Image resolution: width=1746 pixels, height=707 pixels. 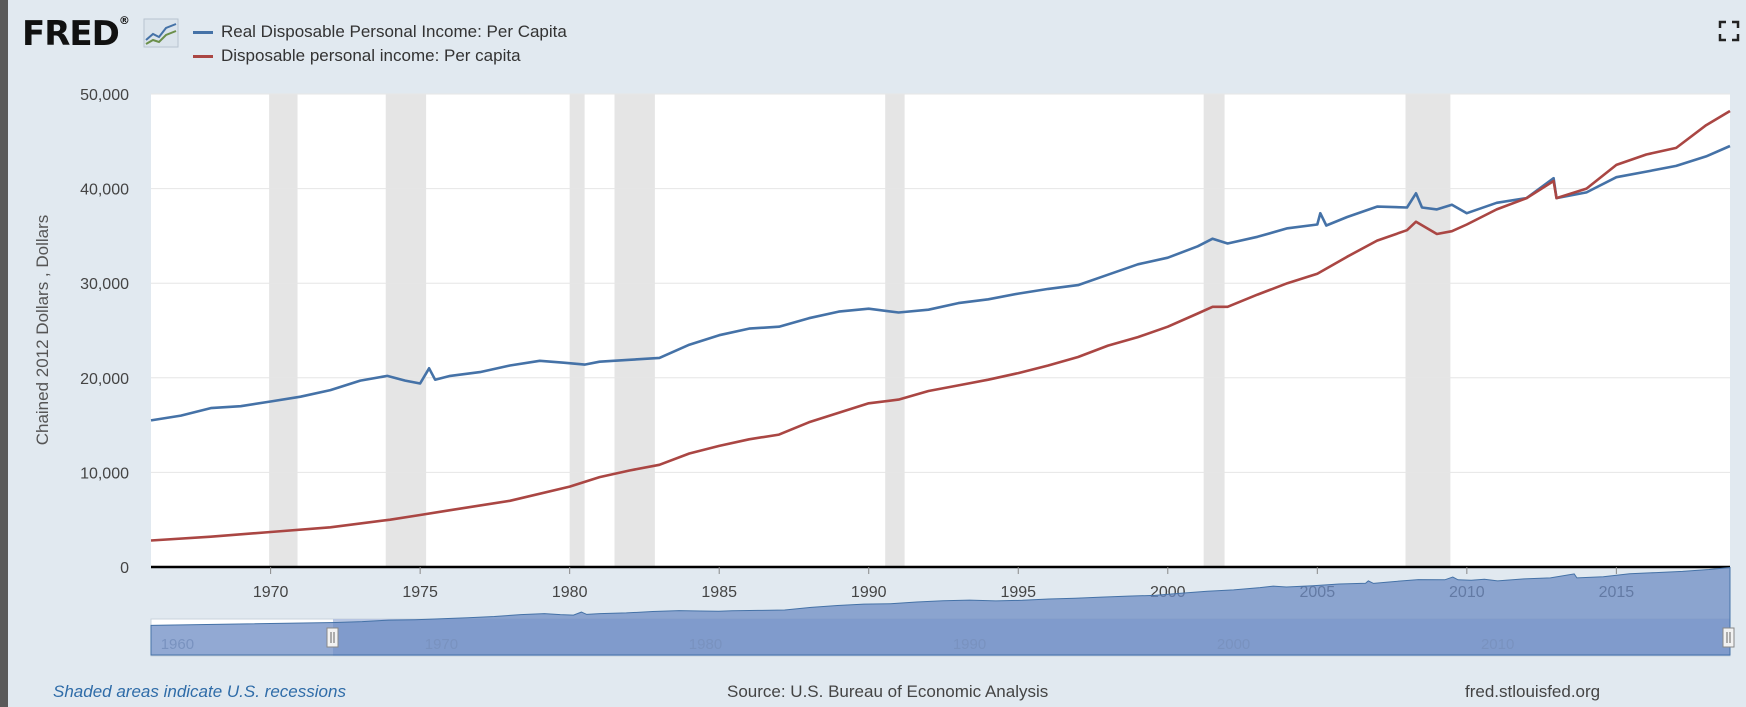 What do you see at coordinates (332, 637) in the screenshot?
I see `navigator-left-handle` at bounding box center [332, 637].